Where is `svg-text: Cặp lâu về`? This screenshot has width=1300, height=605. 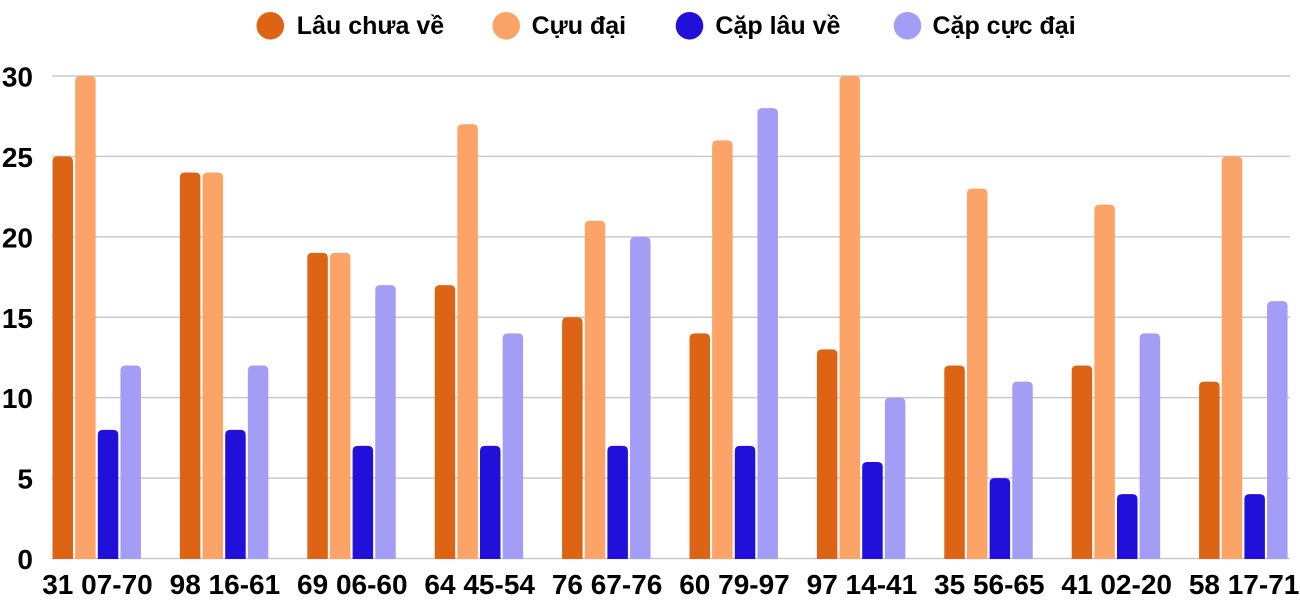
svg-text: Cặp lâu về is located at coordinates (777, 26).